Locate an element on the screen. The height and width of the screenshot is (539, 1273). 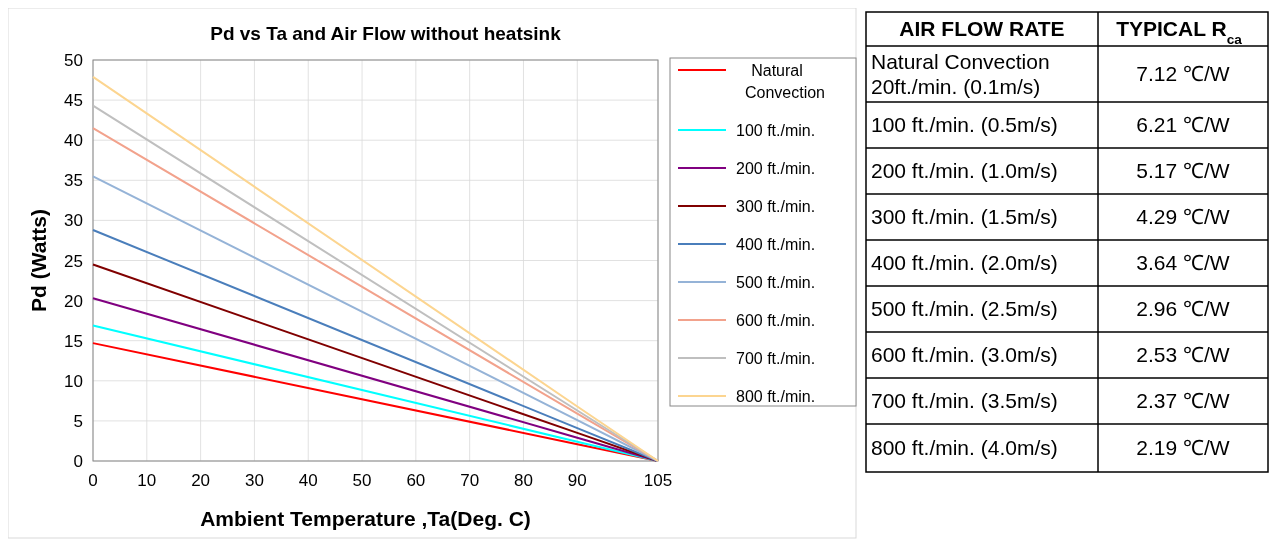
text: 2.96 ℃/W is located at coordinates (1183, 308).